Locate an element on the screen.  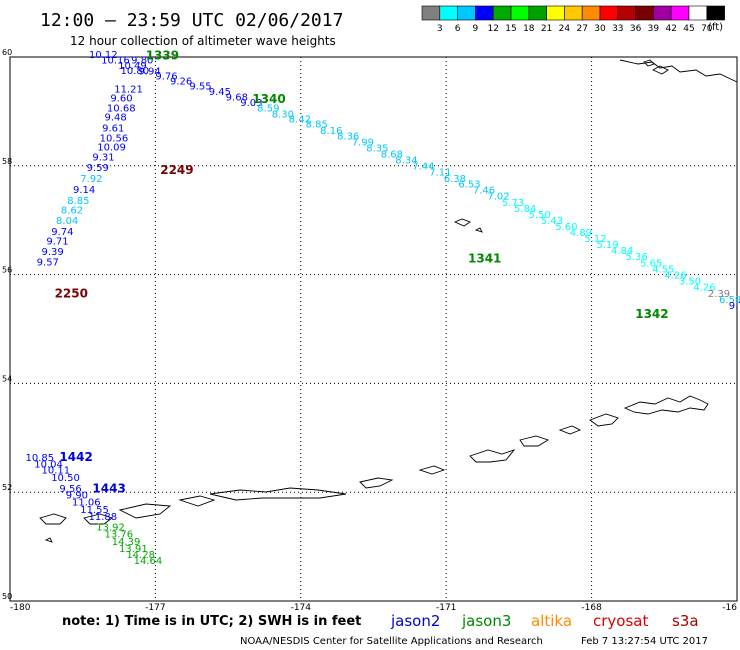
swh-value: 14.28 is located at coordinates (140, 555).